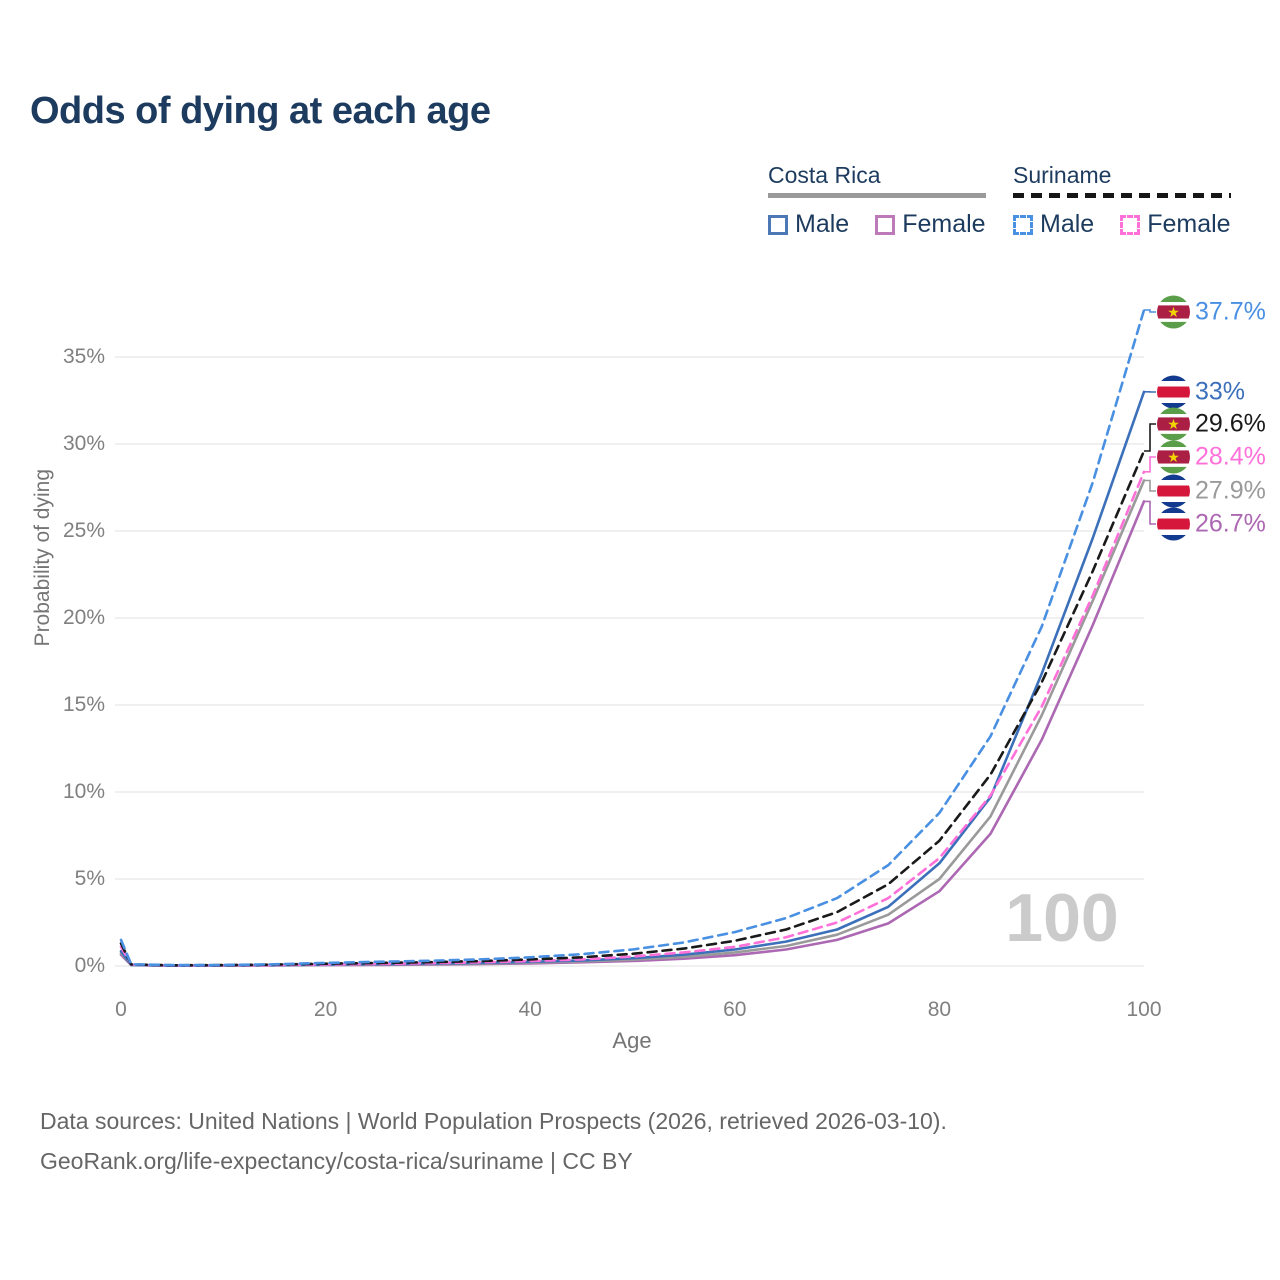 Image resolution: width=1280 pixels, height=1280 pixels. I want to click on legend-country-costa-rica: Costa Rica, so click(824, 175).